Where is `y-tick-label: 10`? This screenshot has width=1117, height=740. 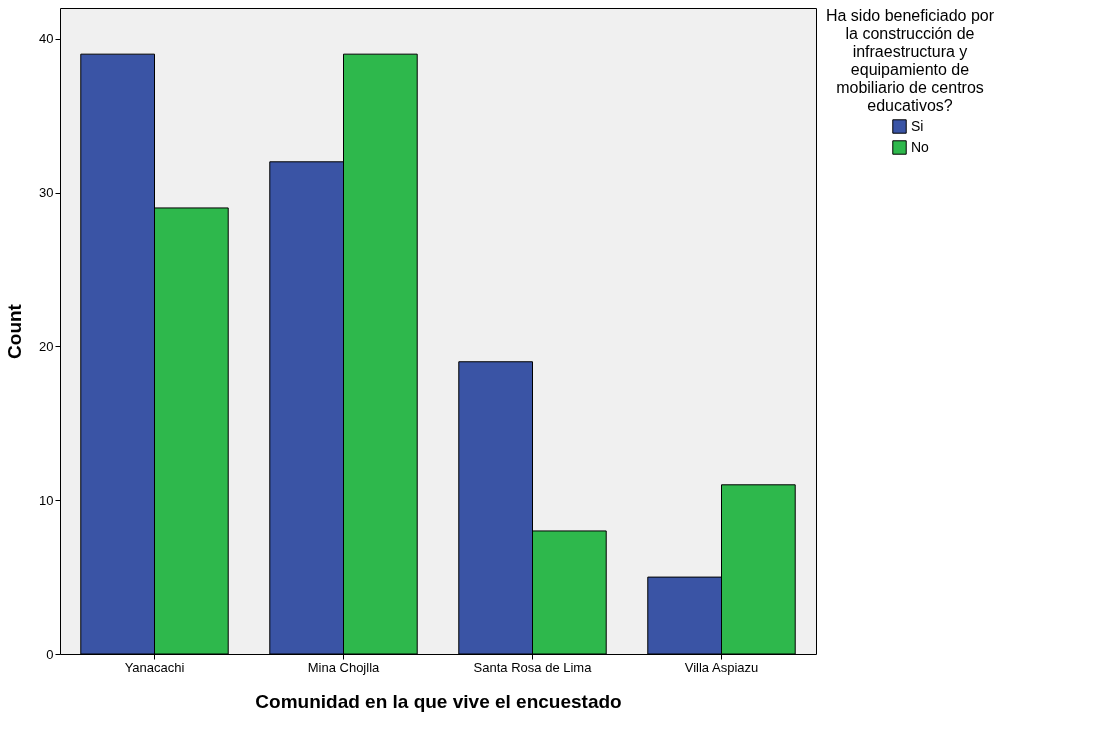
y-tick-label: 10 is located at coordinates (46, 500).